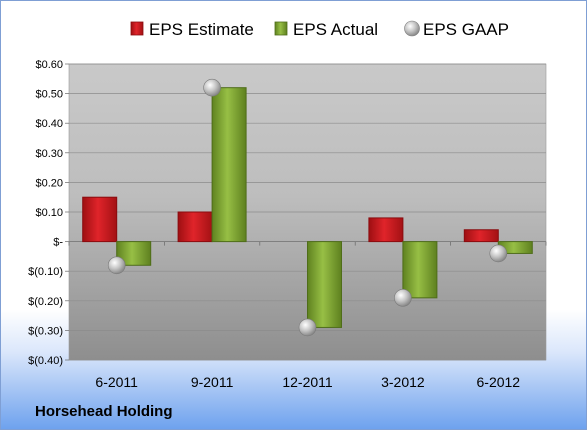 This screenshot has height=430, width=587. I want to click on y-tick-label: $0.10, so click(49, 213).